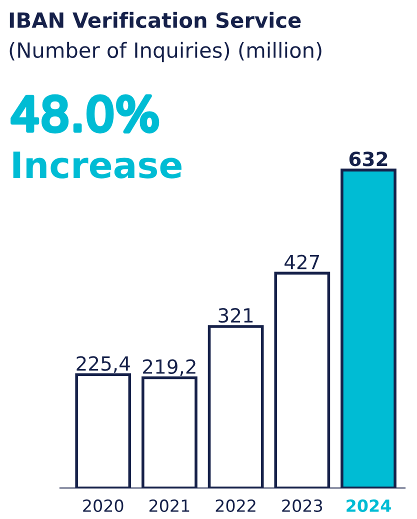  What do you see at coordinates (85, 114) in the screenshot?
I see `text: 48.0%` at bounding box center [85, 114].